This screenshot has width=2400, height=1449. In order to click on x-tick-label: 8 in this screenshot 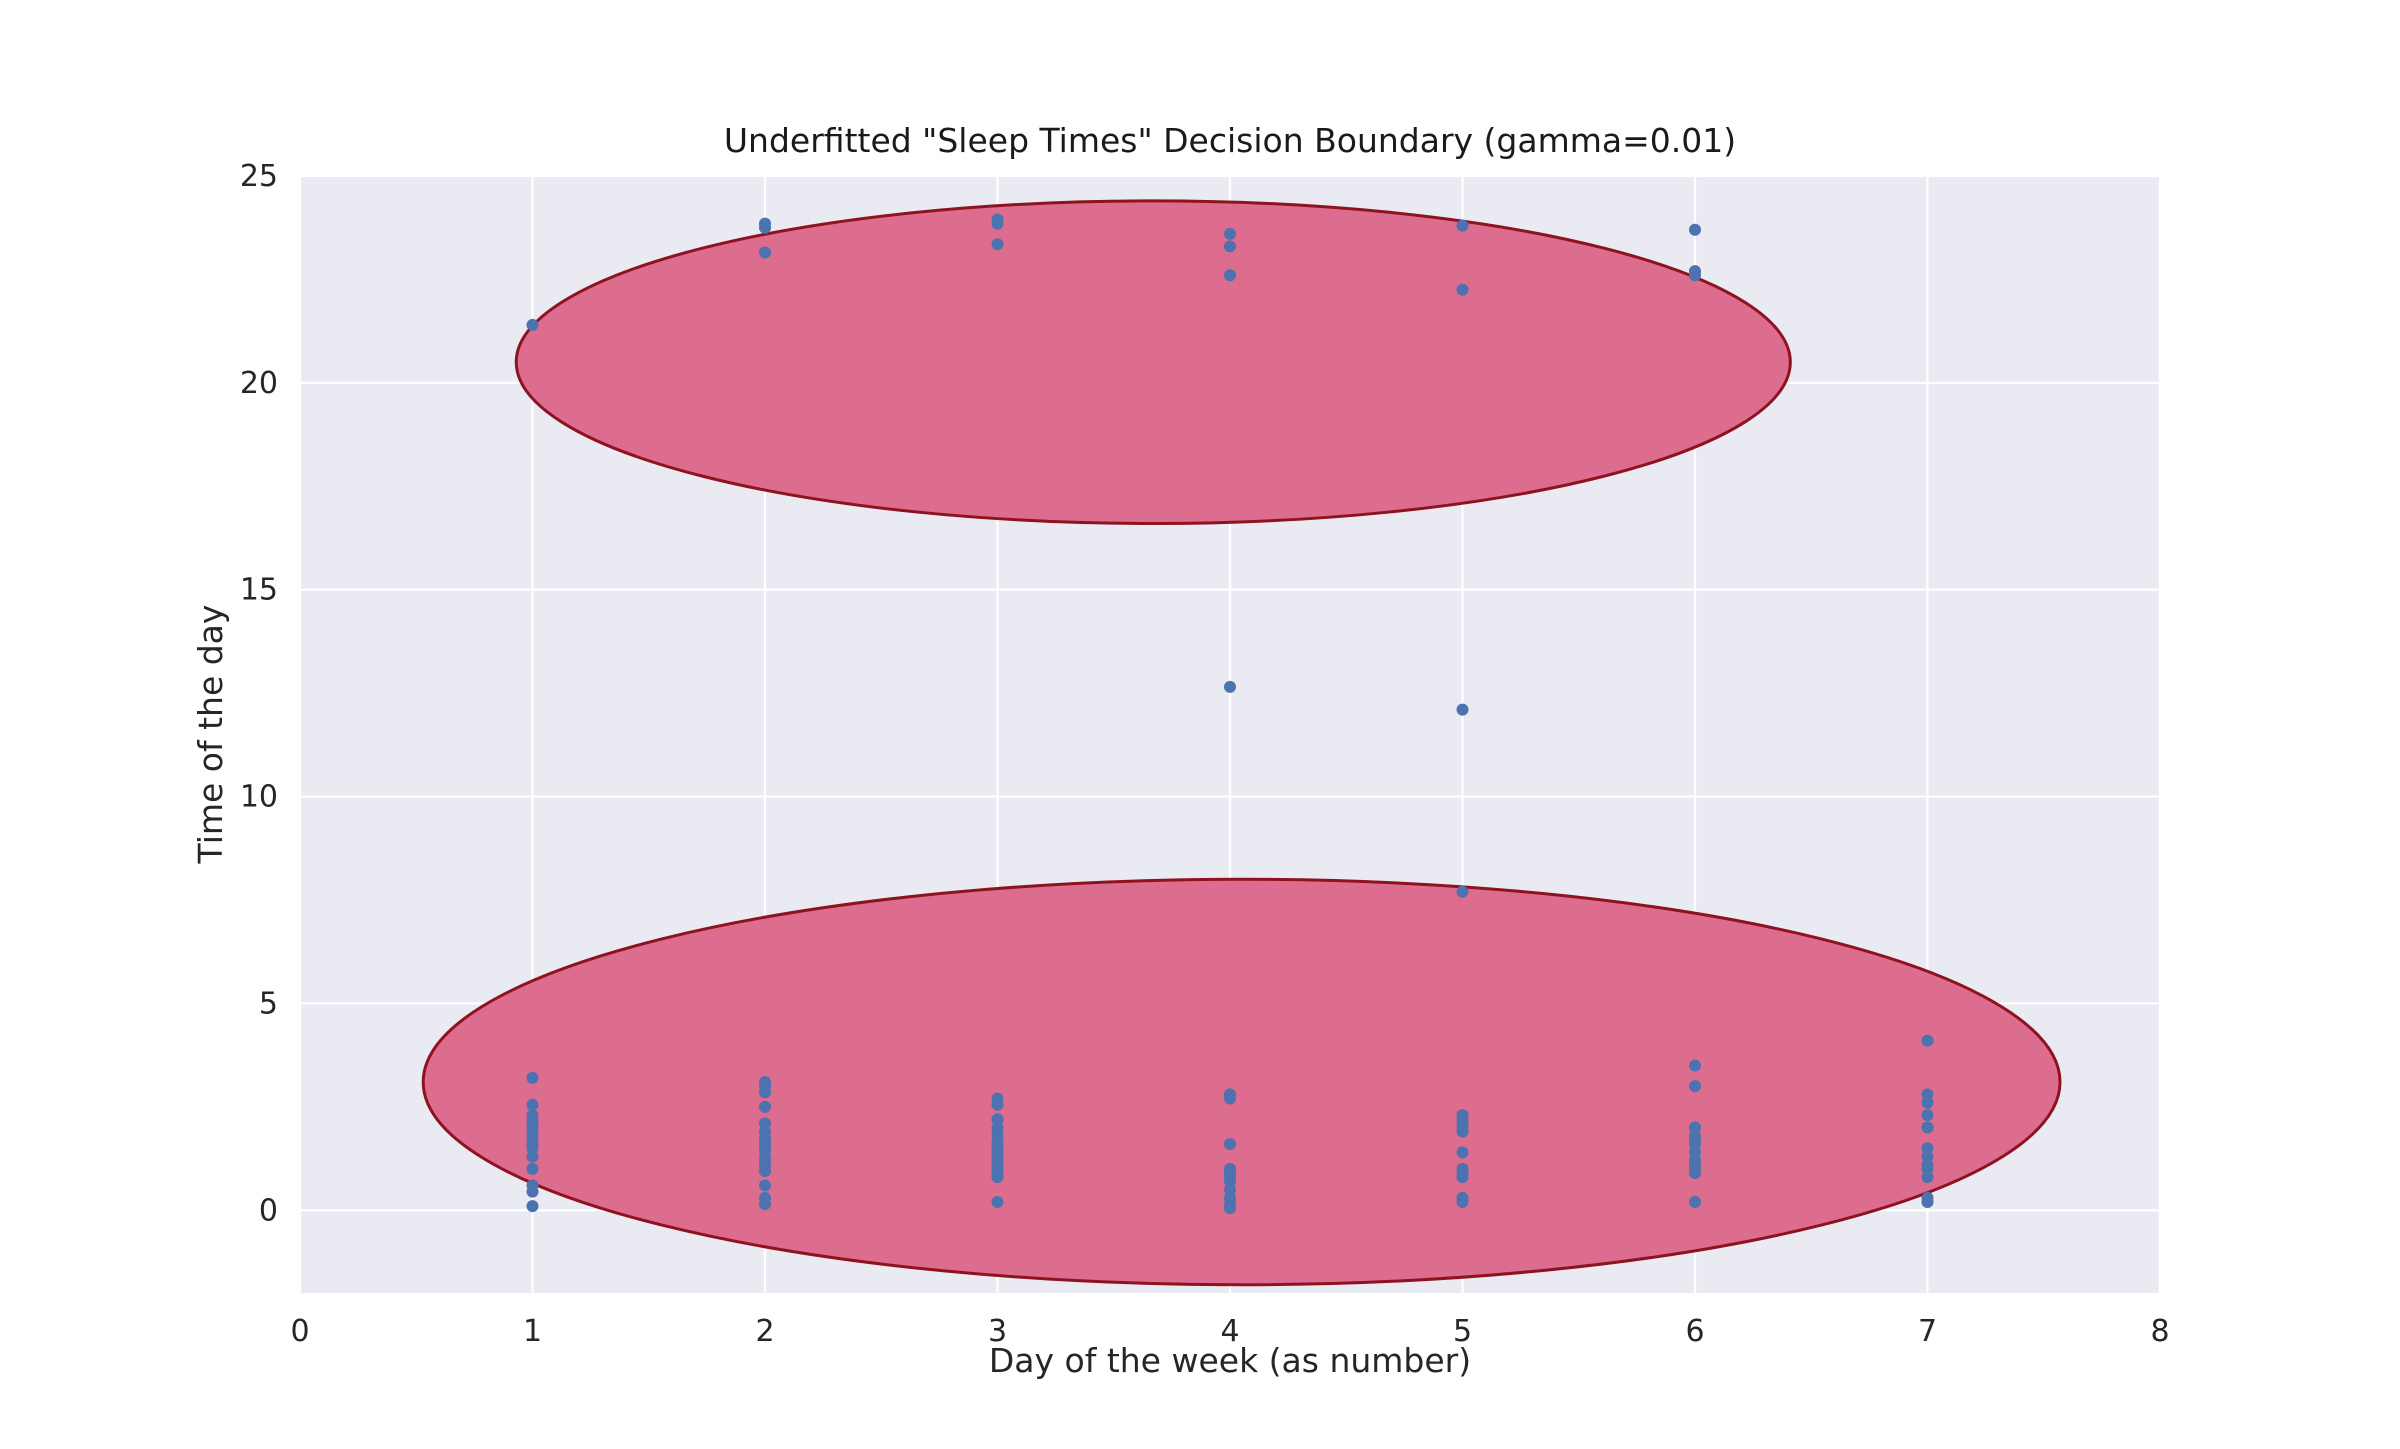, I will do `click(2159, 1331)`.